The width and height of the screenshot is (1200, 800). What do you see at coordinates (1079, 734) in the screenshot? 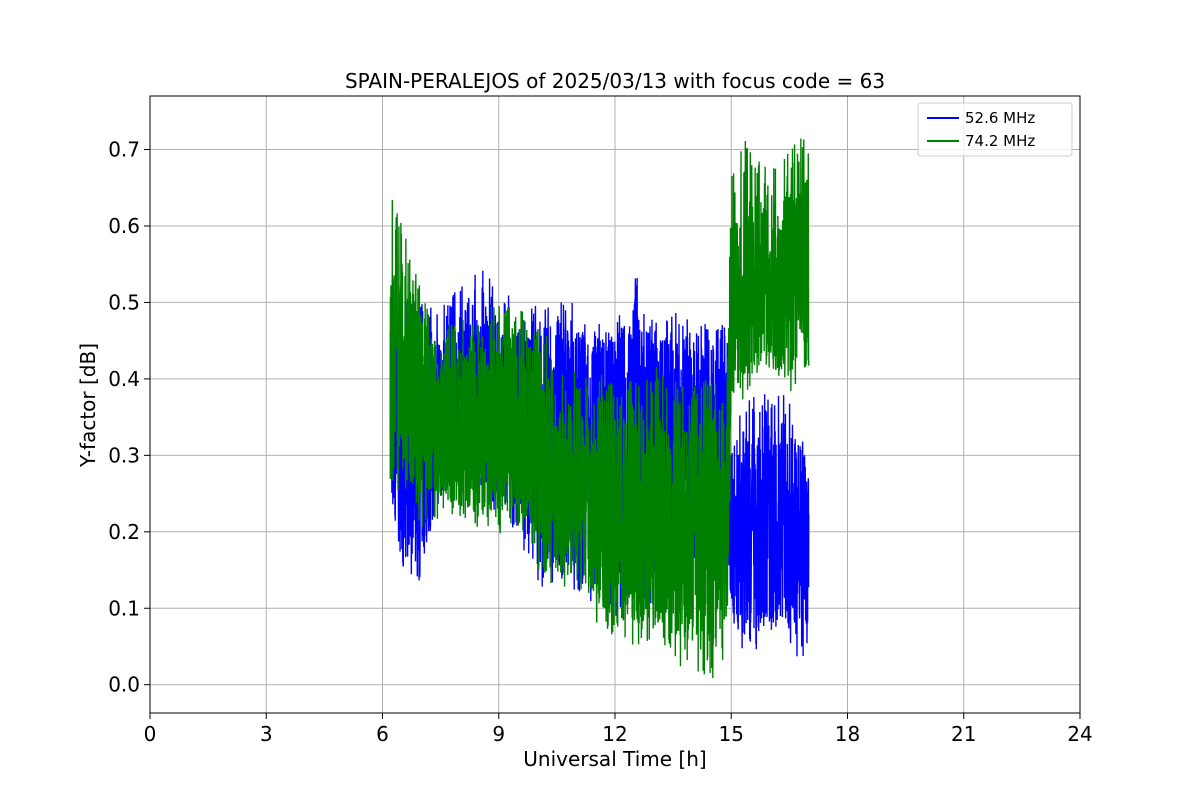
I see `x-tick-label-8: 24` at bounding box center [1079, 734].